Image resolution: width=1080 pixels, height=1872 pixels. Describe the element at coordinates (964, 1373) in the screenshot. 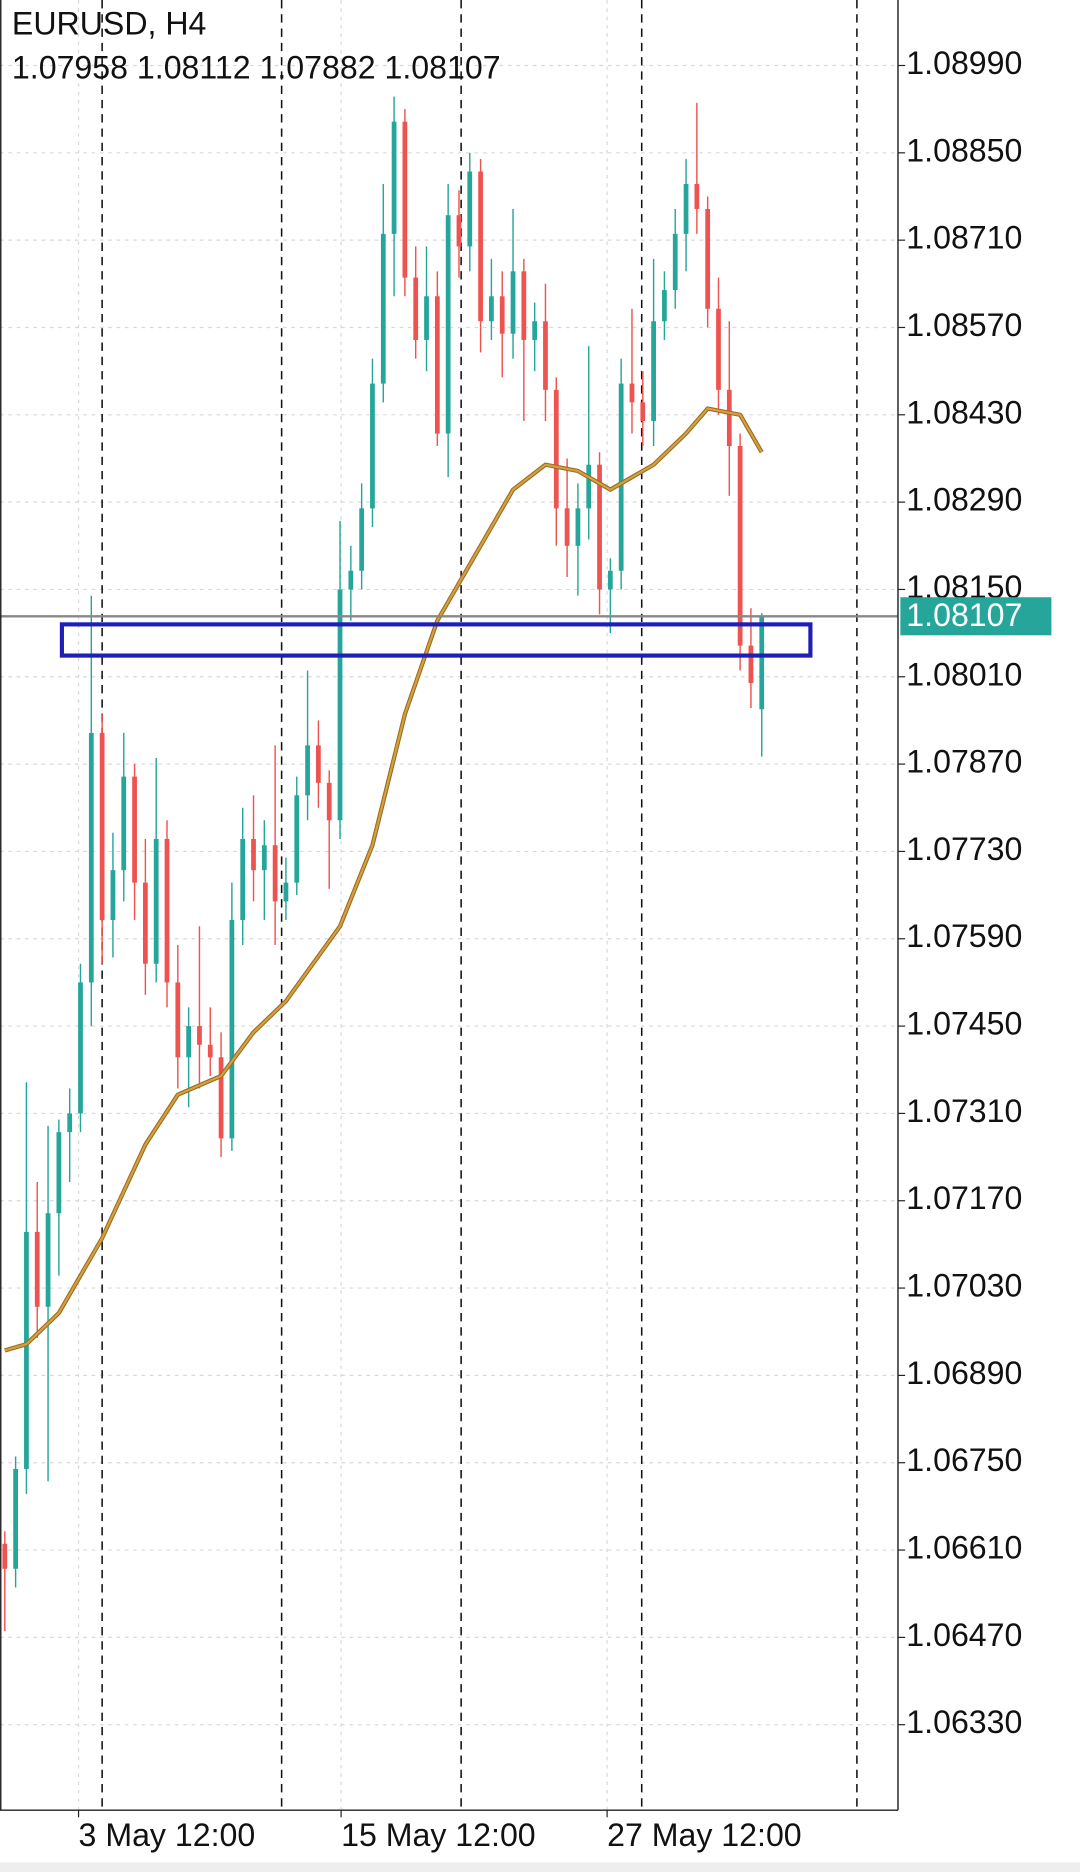

I see `y-tick-label: 1.06890` at that location.